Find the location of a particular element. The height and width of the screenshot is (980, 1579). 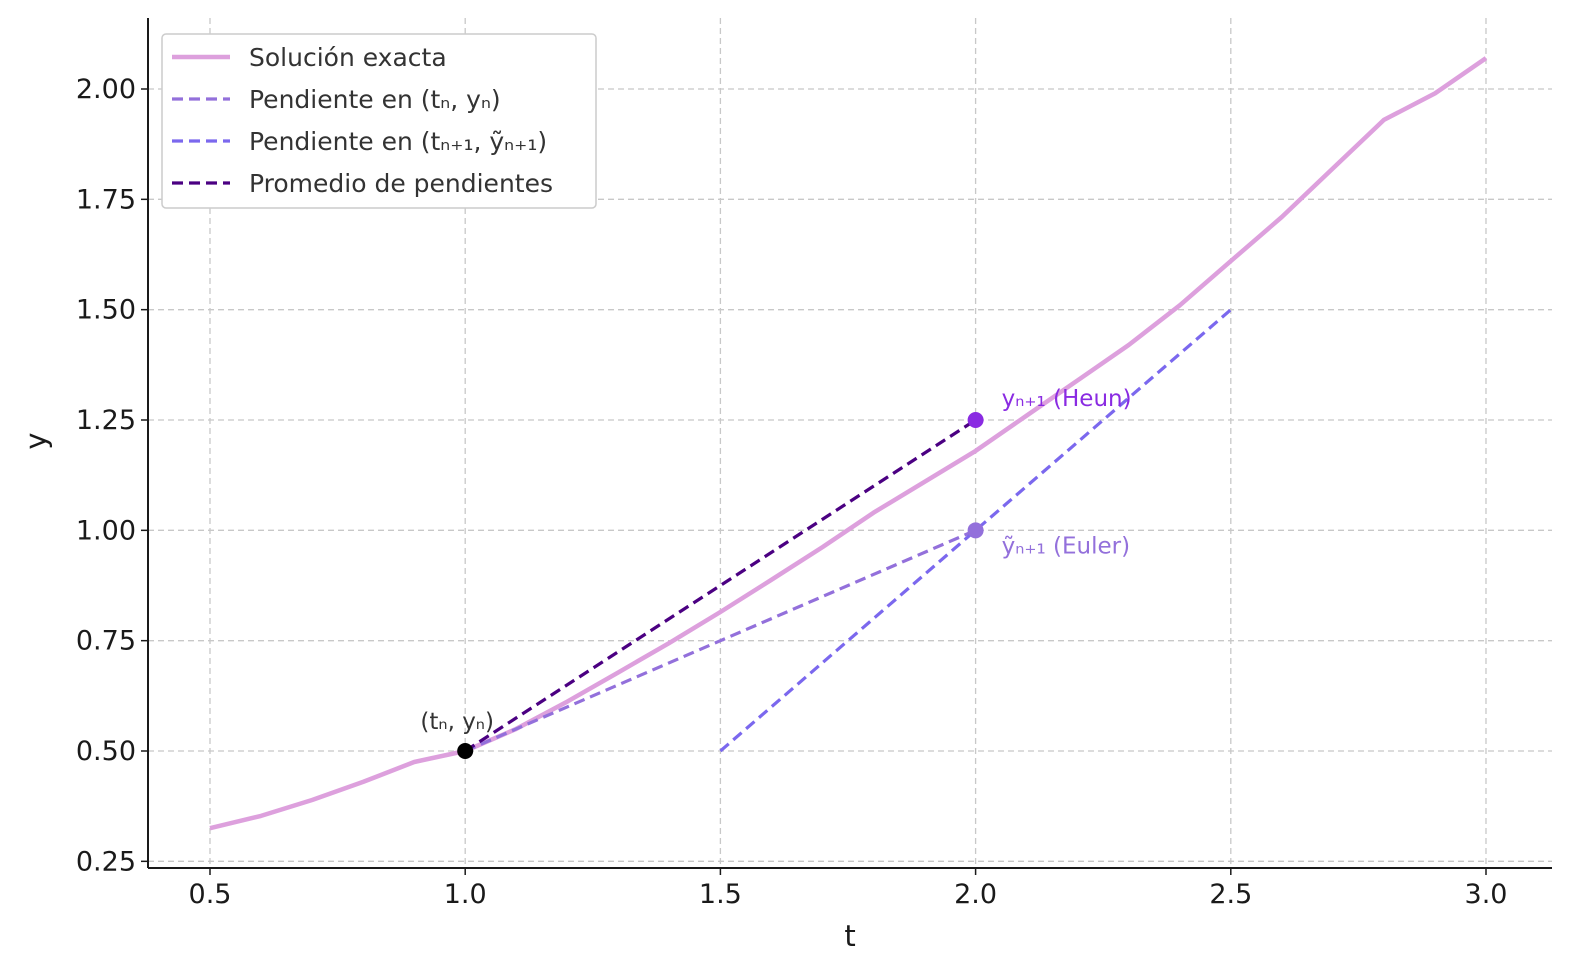

y-tick-label: 0.50 is located at coordinates (106, 751).